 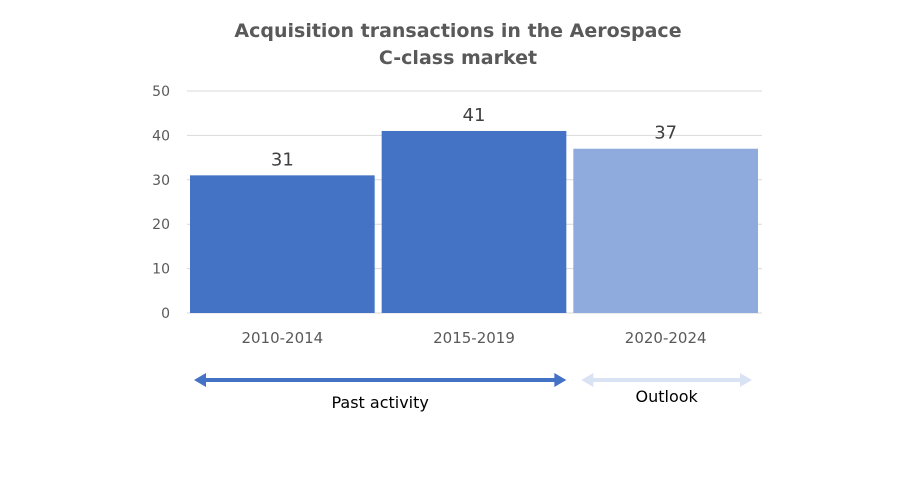 I want to click on data-label: 37, so click(x=665, y=133).